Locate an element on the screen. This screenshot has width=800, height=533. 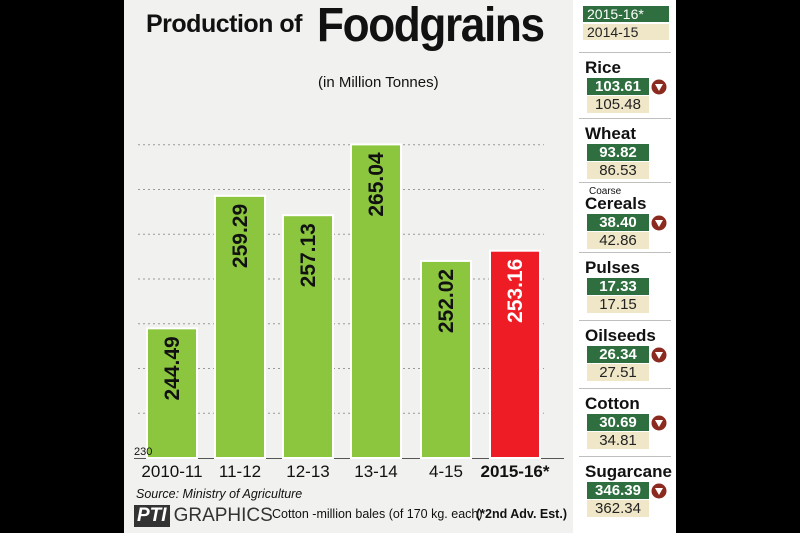
crop-name: Cotton is located at coordinates (612, 403).